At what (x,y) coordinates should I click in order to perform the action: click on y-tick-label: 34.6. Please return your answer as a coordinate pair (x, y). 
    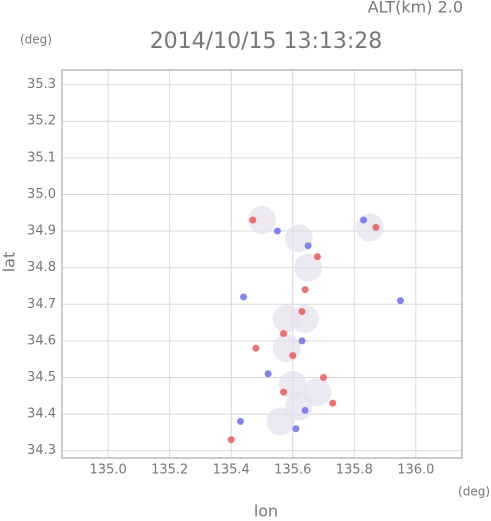
    Looking at the image, I should click on (41, 340).